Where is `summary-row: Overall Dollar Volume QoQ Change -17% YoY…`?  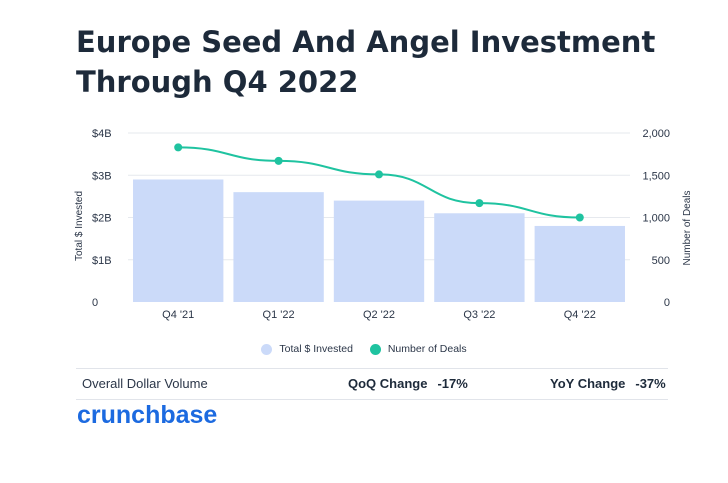
summary-row: Overall Dollar Volume QoQ Change -17% YoY… is located at coordinates (372, 384).